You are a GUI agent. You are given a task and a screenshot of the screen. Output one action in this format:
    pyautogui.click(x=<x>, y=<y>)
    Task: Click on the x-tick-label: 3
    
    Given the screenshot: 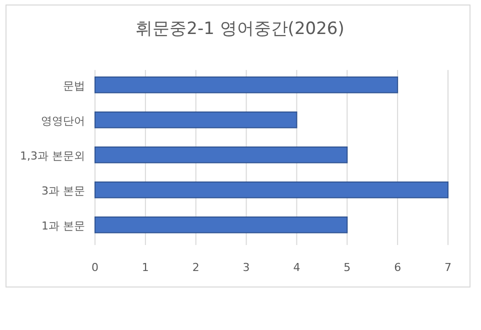 What is the action you would take?
    pyautogui.click(x=246, y=267)
    